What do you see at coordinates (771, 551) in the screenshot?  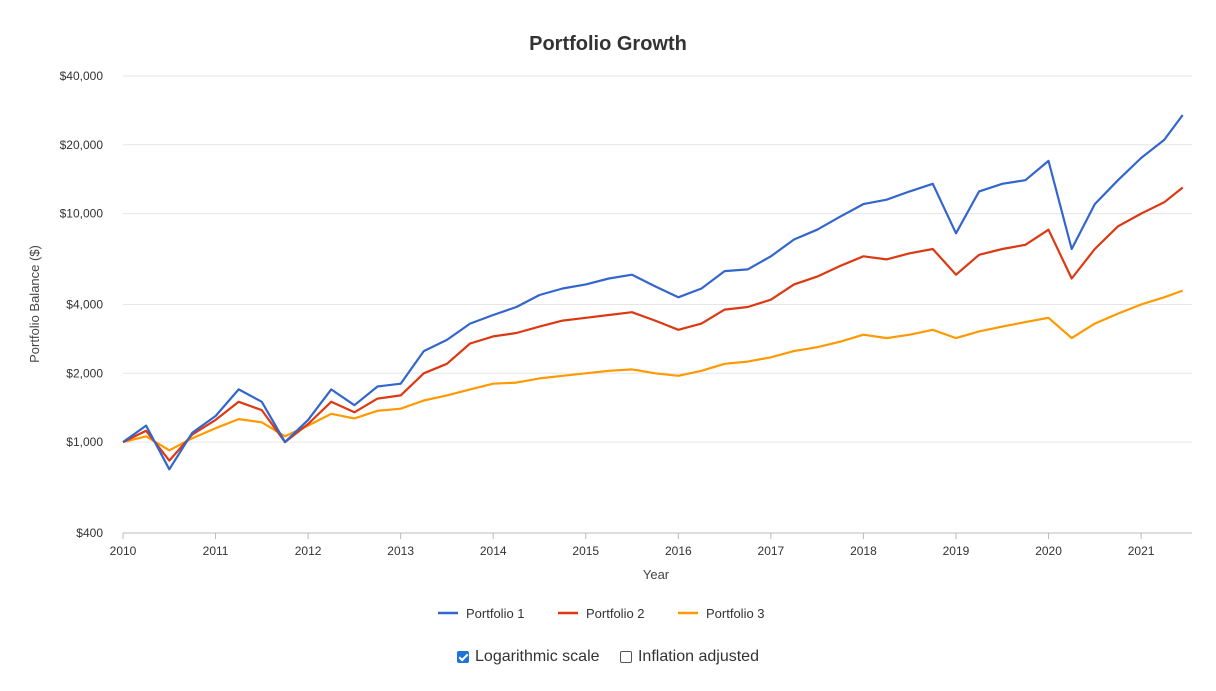 I see `x-tick-label: 2017` at bounding box center [771, 551].